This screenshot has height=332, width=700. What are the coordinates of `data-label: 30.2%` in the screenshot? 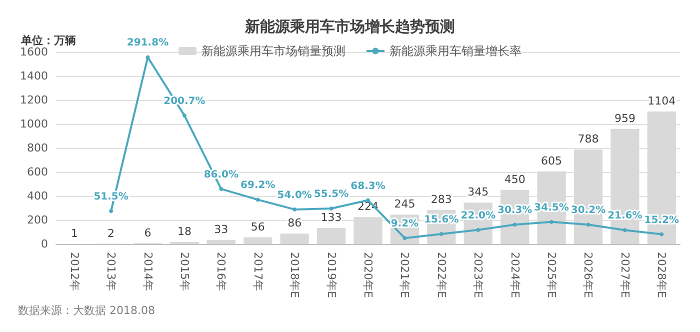 It's located at (588, 210).